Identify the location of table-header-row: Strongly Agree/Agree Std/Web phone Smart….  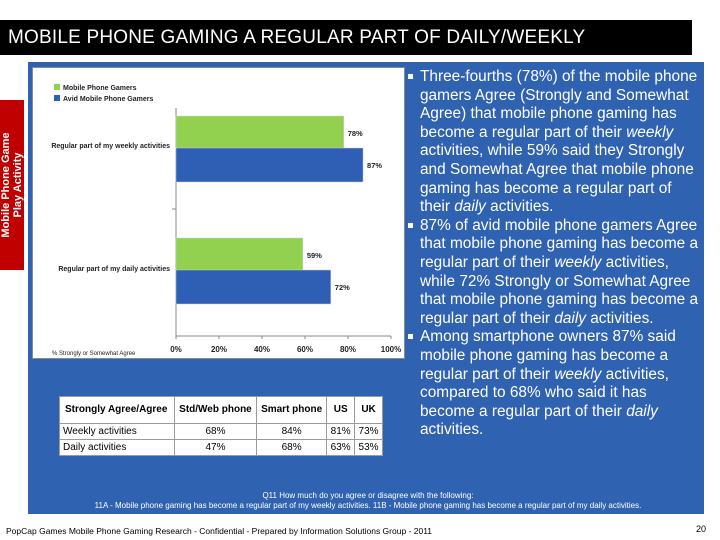
(221, 410).